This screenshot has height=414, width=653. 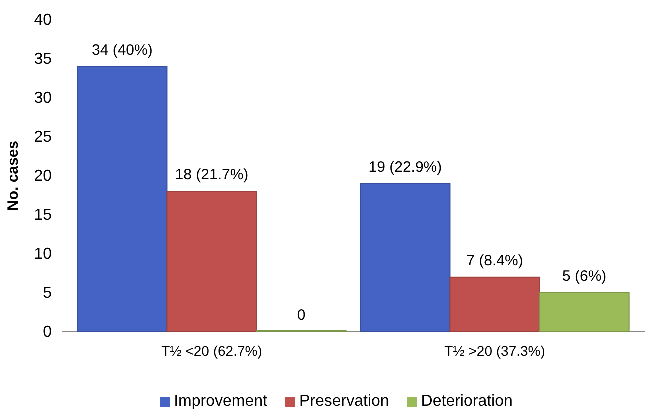 I want to click on legend-label: Deterioration, so click(x=467, y=401).